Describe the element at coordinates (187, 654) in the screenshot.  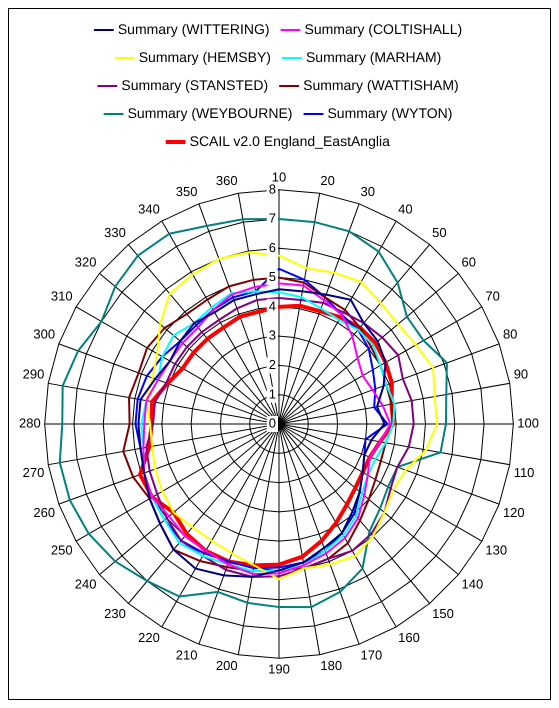
I see `spoke-label: 210` at that location.